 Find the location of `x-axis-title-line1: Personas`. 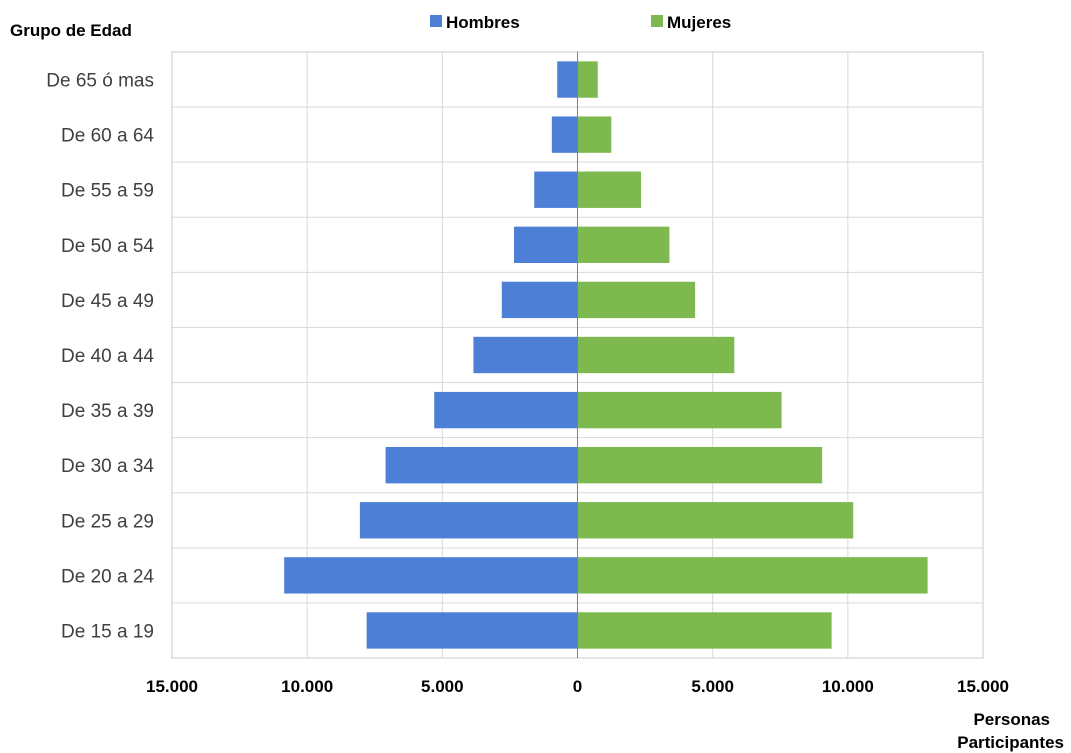

x-axis-title-line1: Personas is located at coordinates (1011, 719).